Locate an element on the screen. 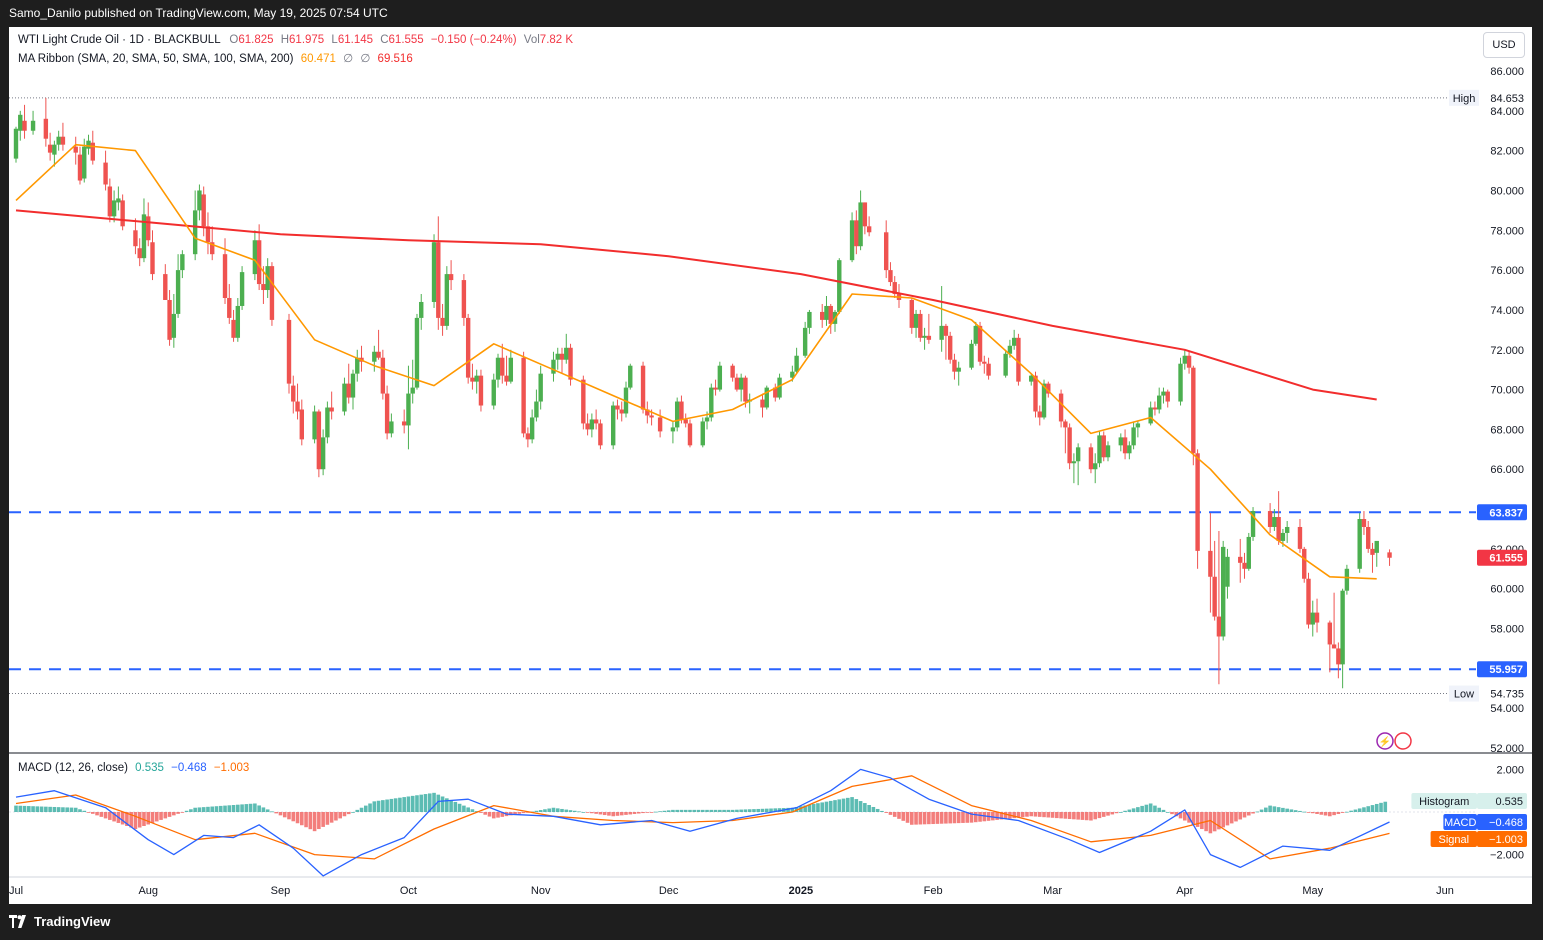  signal-tag-value-bg is located at coordinates (1502, 839).